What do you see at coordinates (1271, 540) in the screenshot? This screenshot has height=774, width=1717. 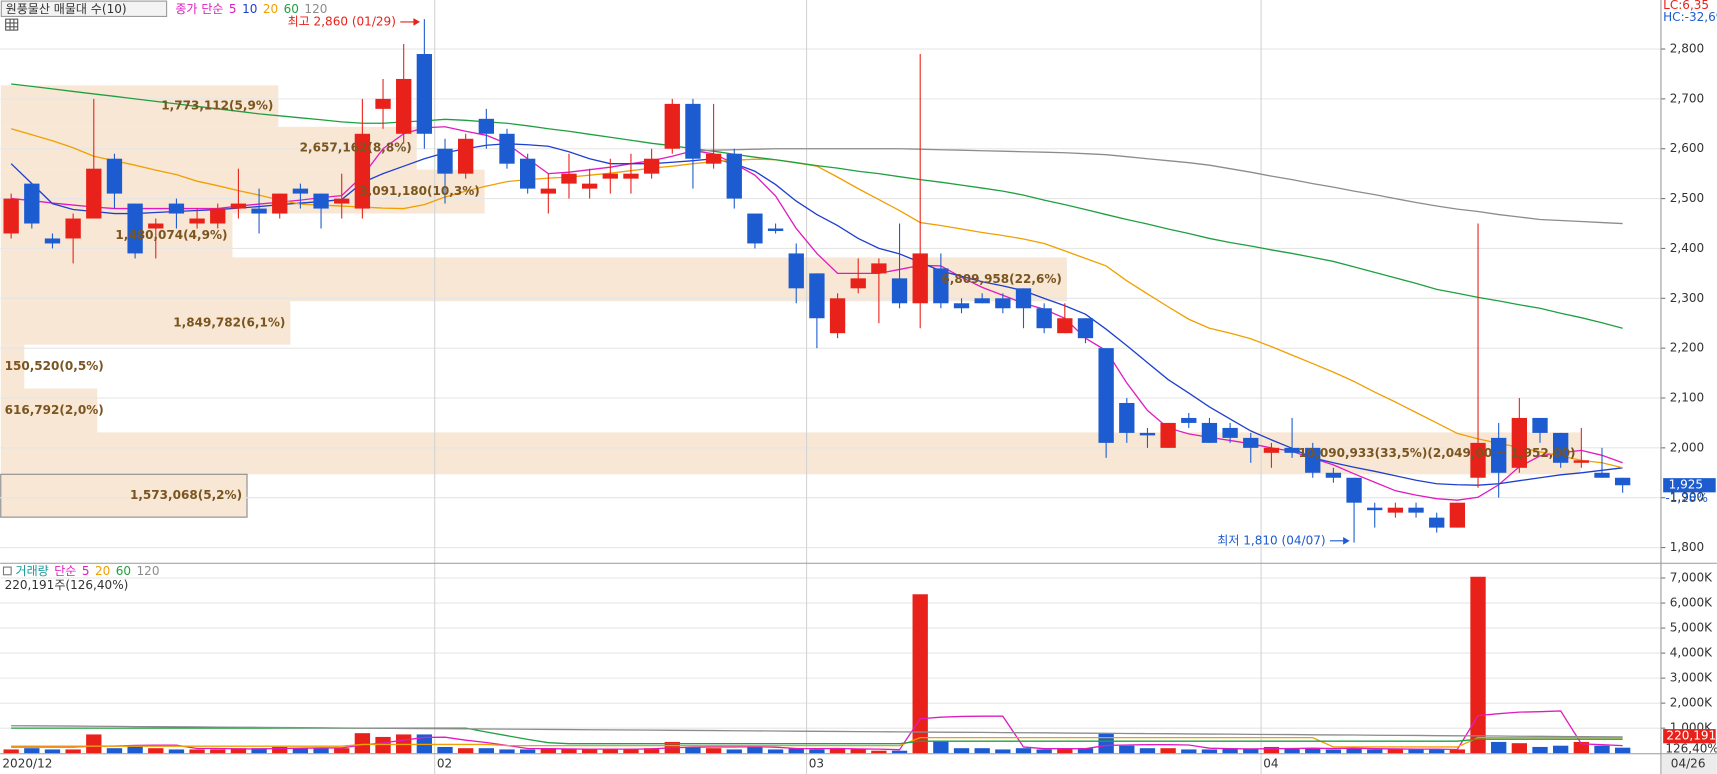 I see `annotation: 최저 1,810 (04/07)` at bounding box center [1271, 540].